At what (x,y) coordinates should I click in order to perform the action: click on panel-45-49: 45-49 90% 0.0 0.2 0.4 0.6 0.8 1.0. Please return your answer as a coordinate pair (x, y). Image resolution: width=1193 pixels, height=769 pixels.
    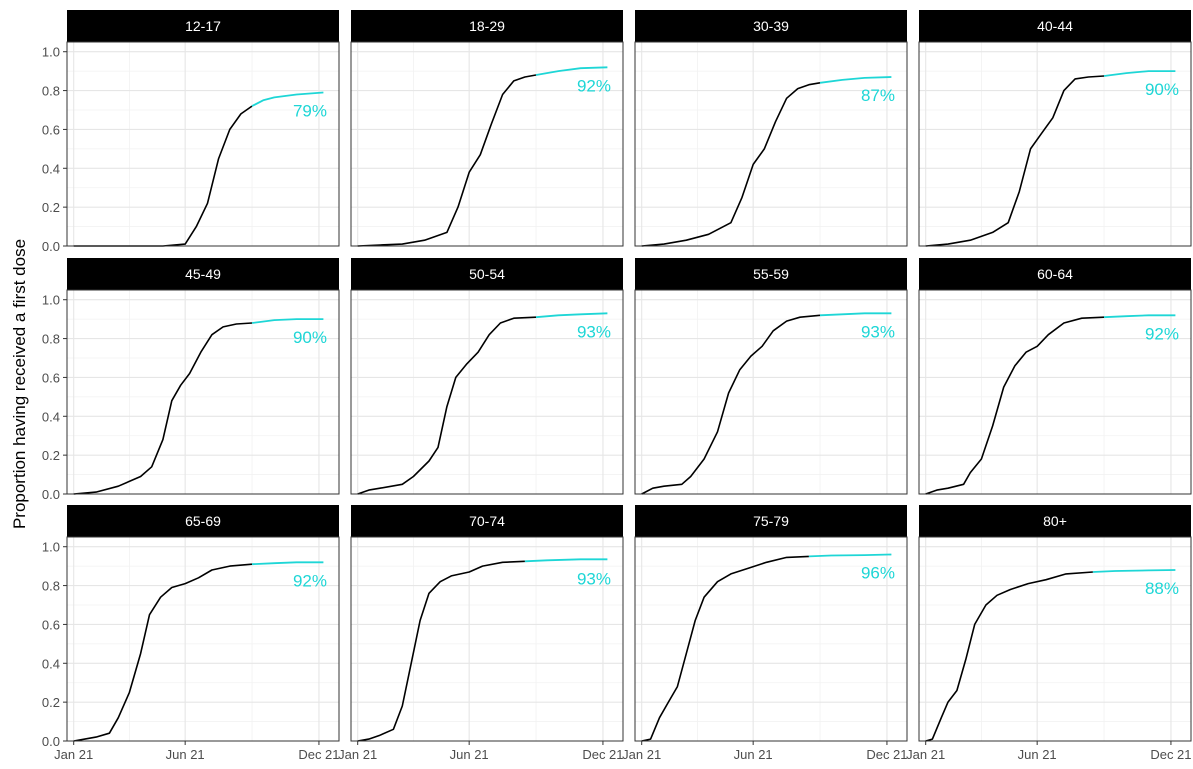
    Looking at the image, I should click on (191, 380).